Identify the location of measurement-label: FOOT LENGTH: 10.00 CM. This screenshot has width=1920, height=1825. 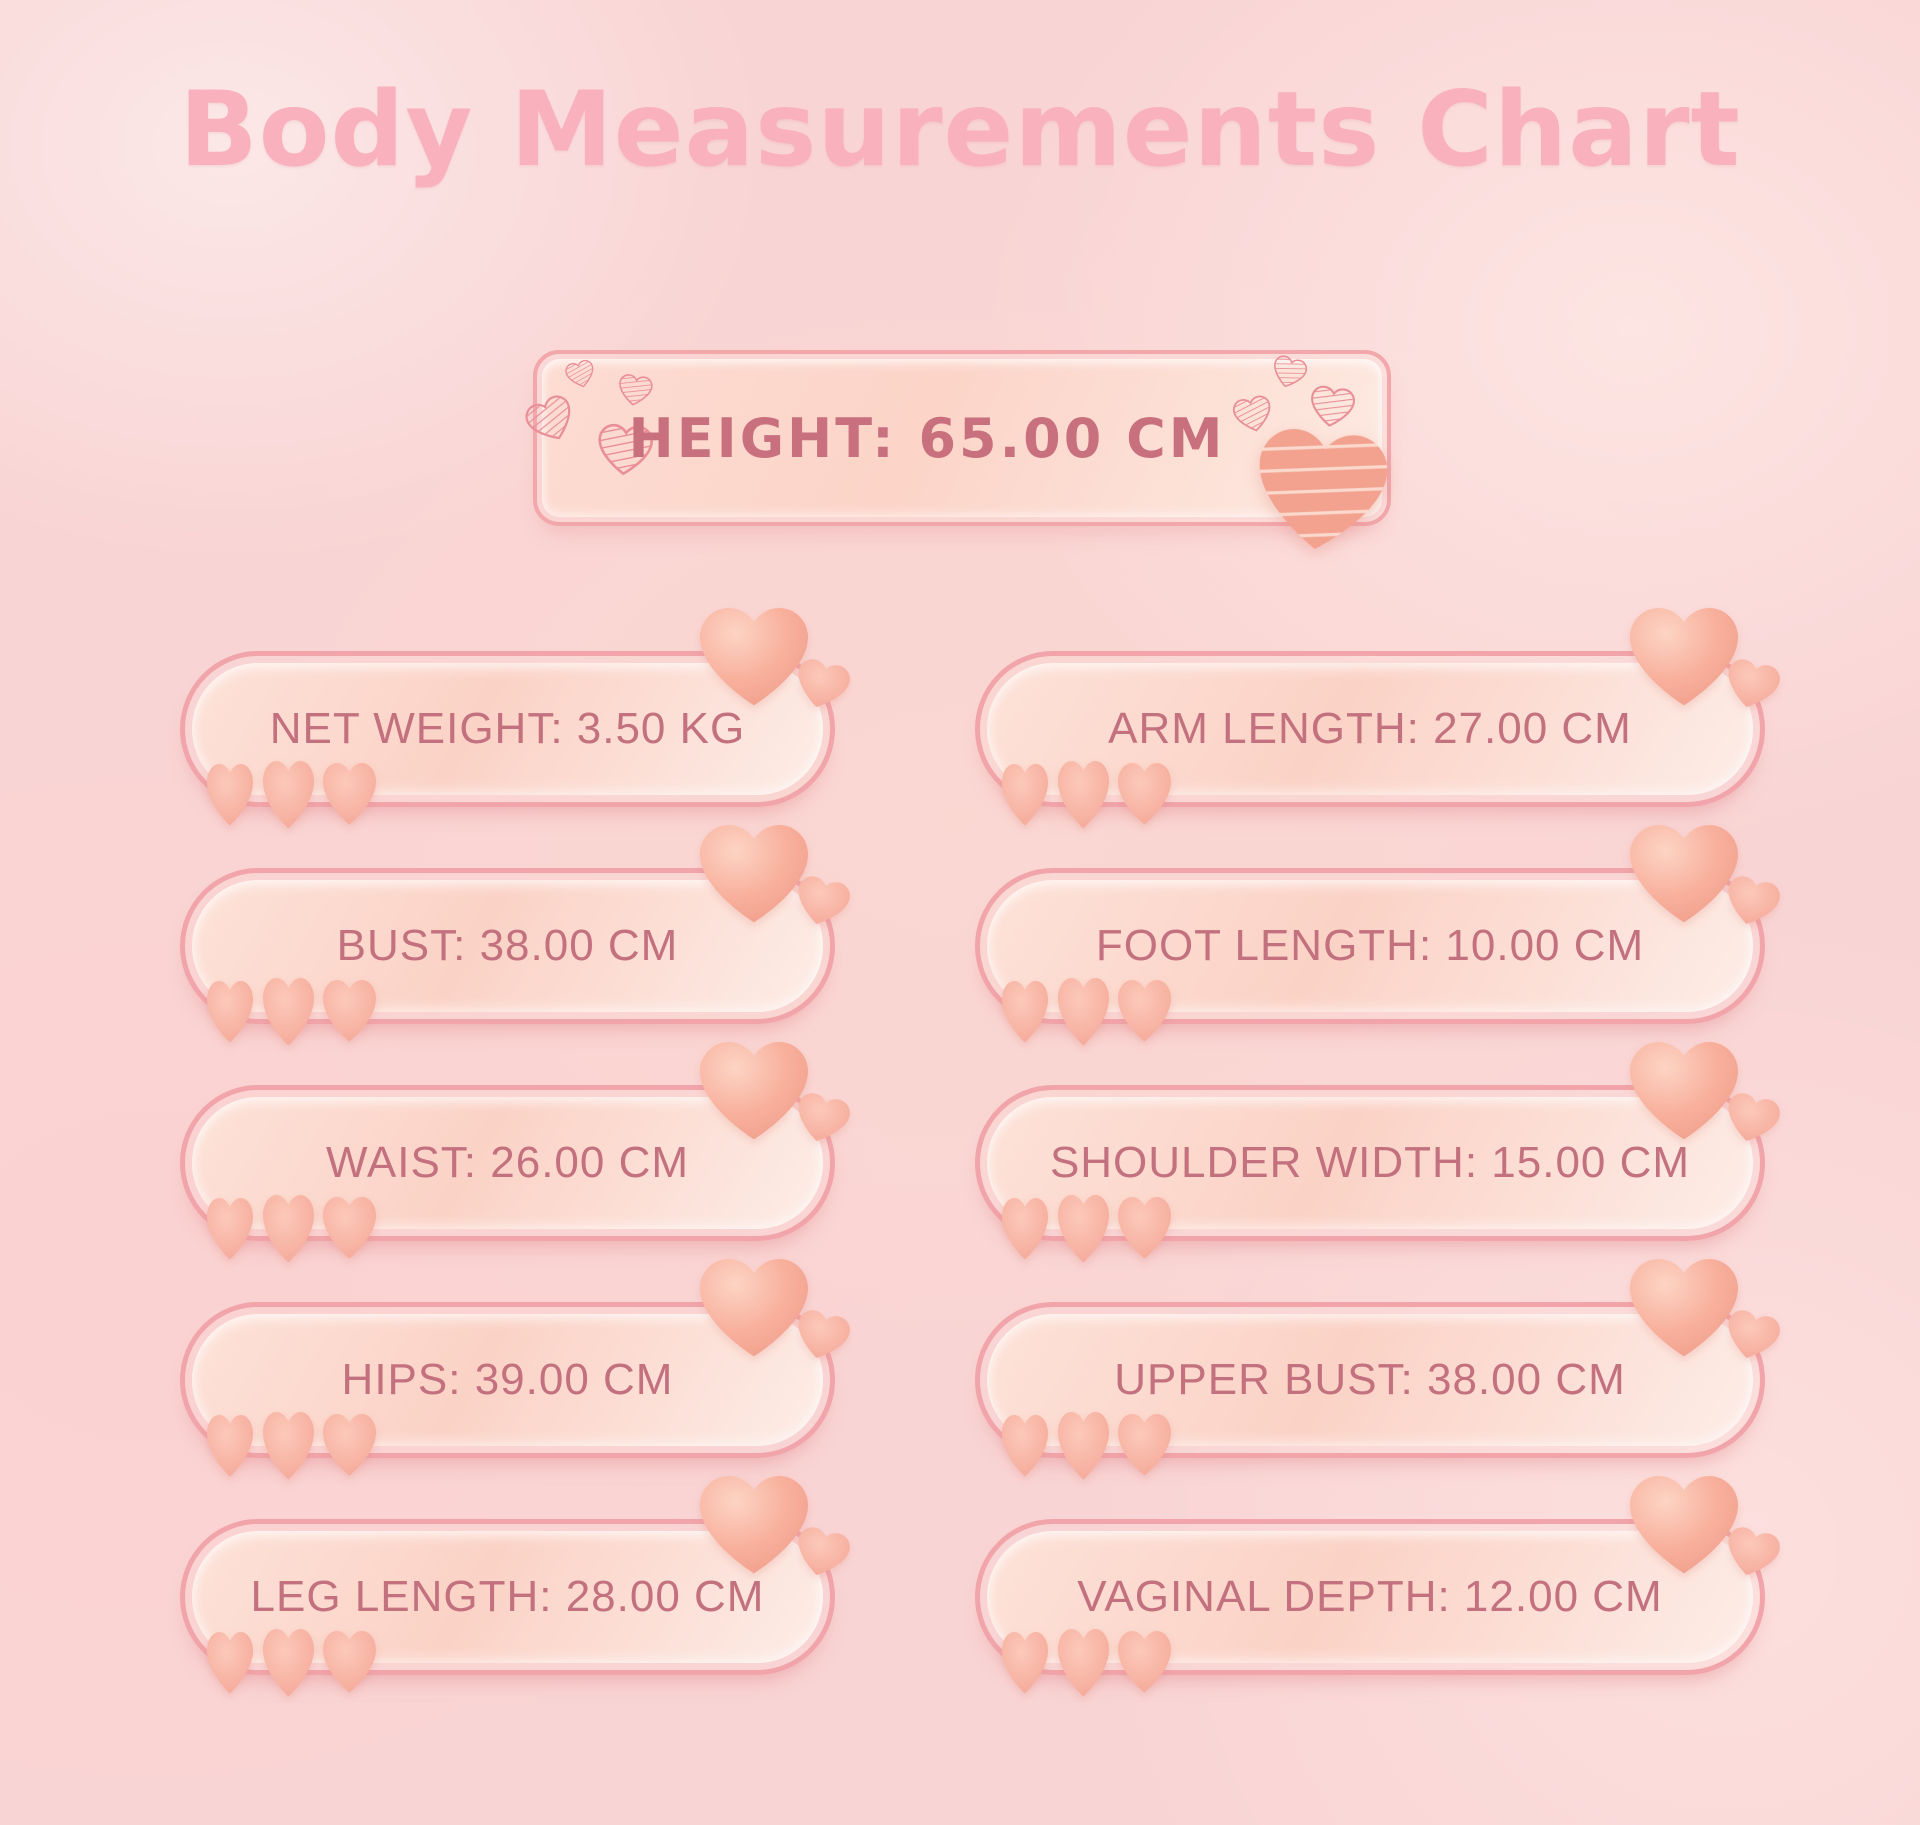
(1370, 945).